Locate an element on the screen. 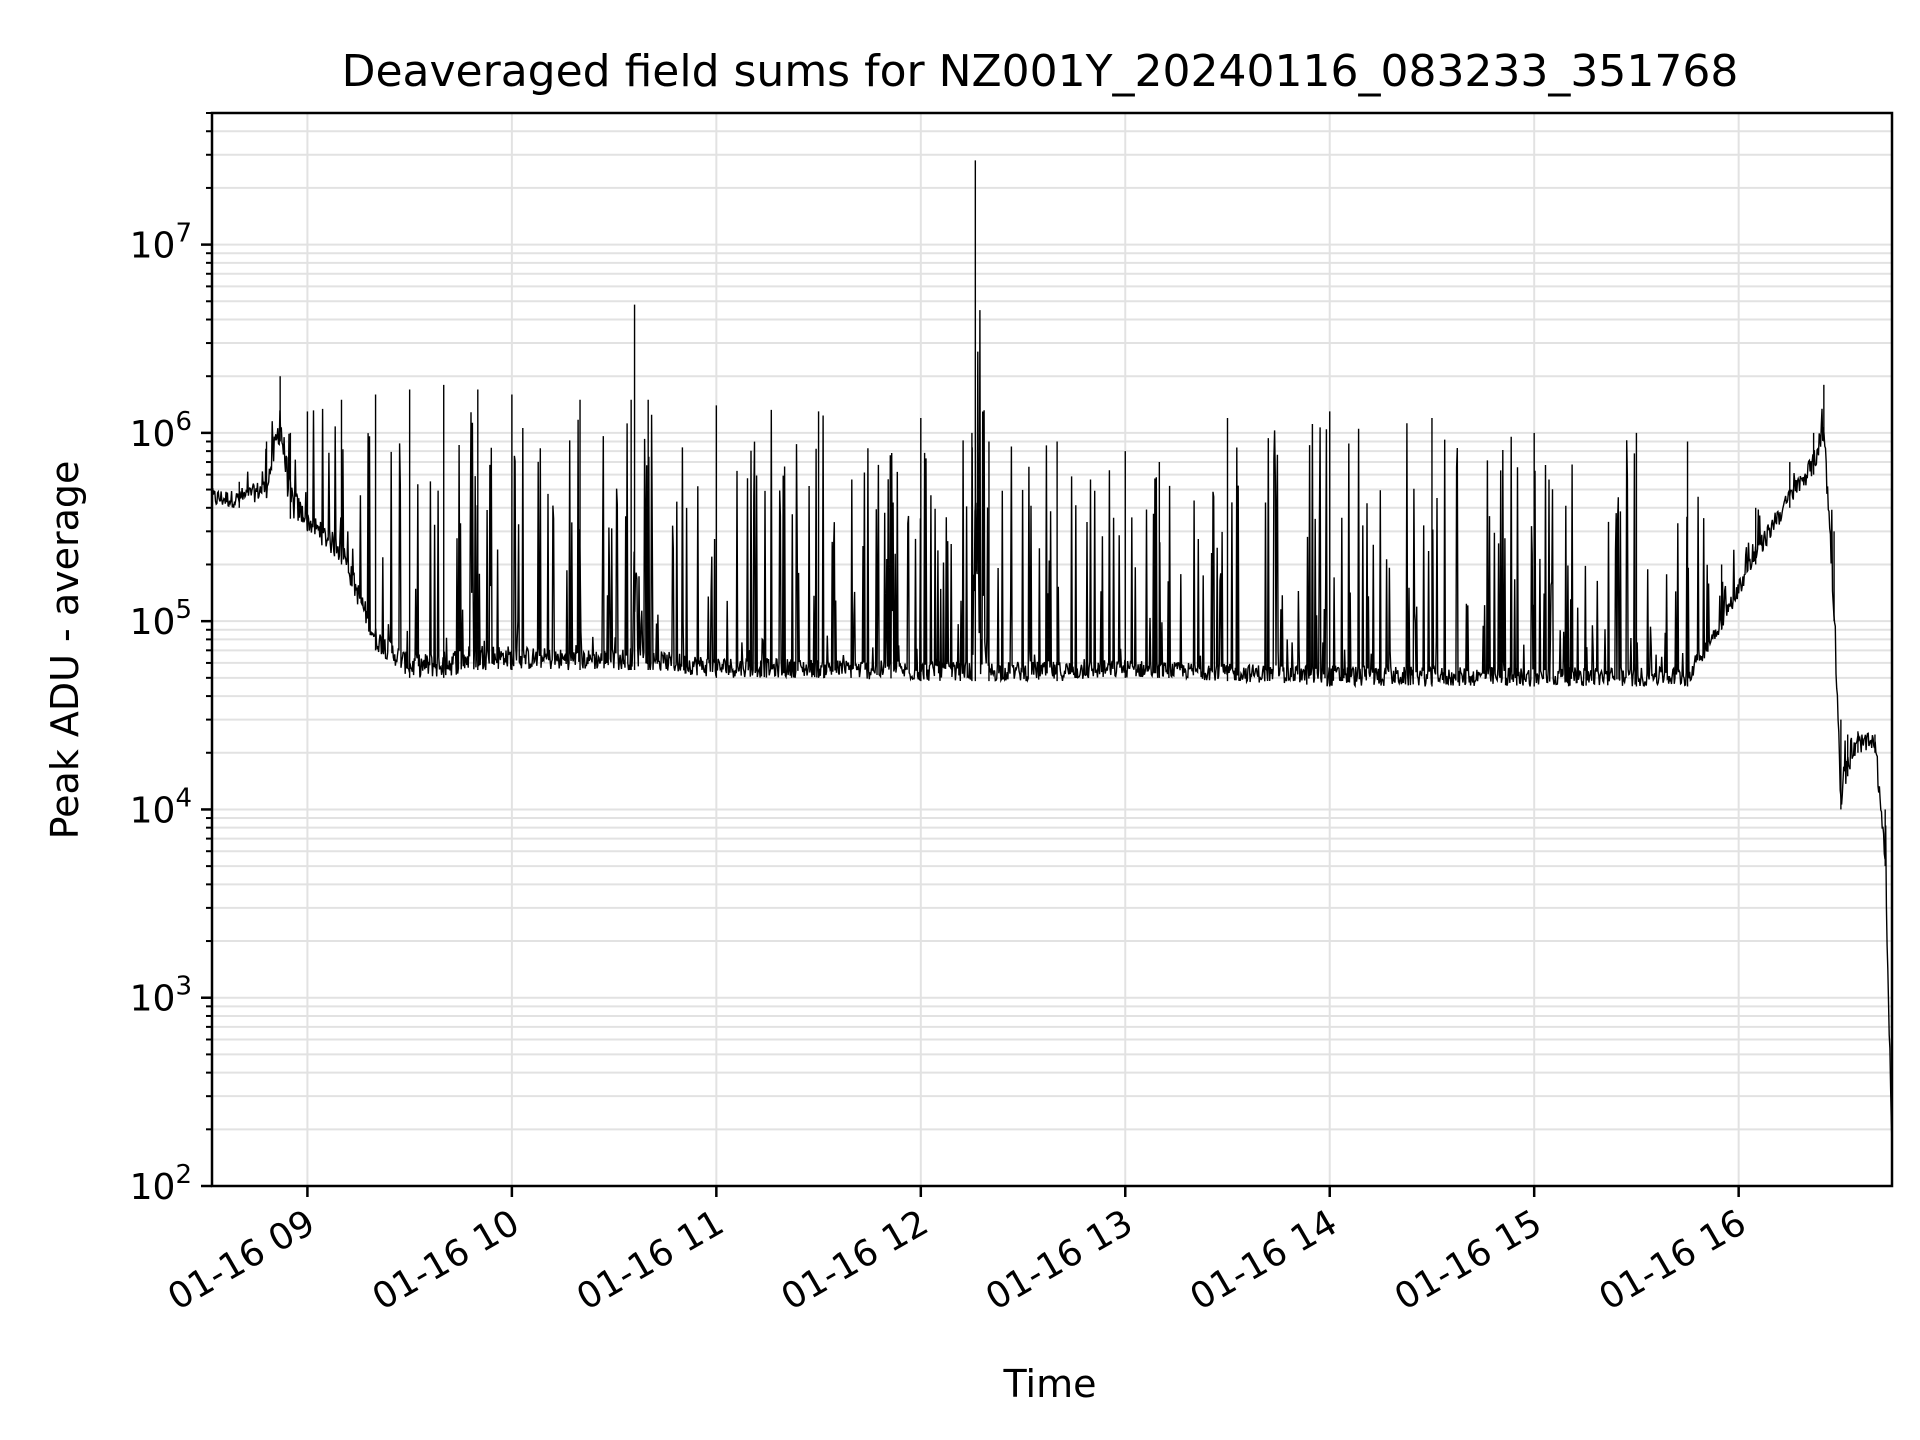  y-tick-label: 10⁷ is located at coordinates (161, 243).